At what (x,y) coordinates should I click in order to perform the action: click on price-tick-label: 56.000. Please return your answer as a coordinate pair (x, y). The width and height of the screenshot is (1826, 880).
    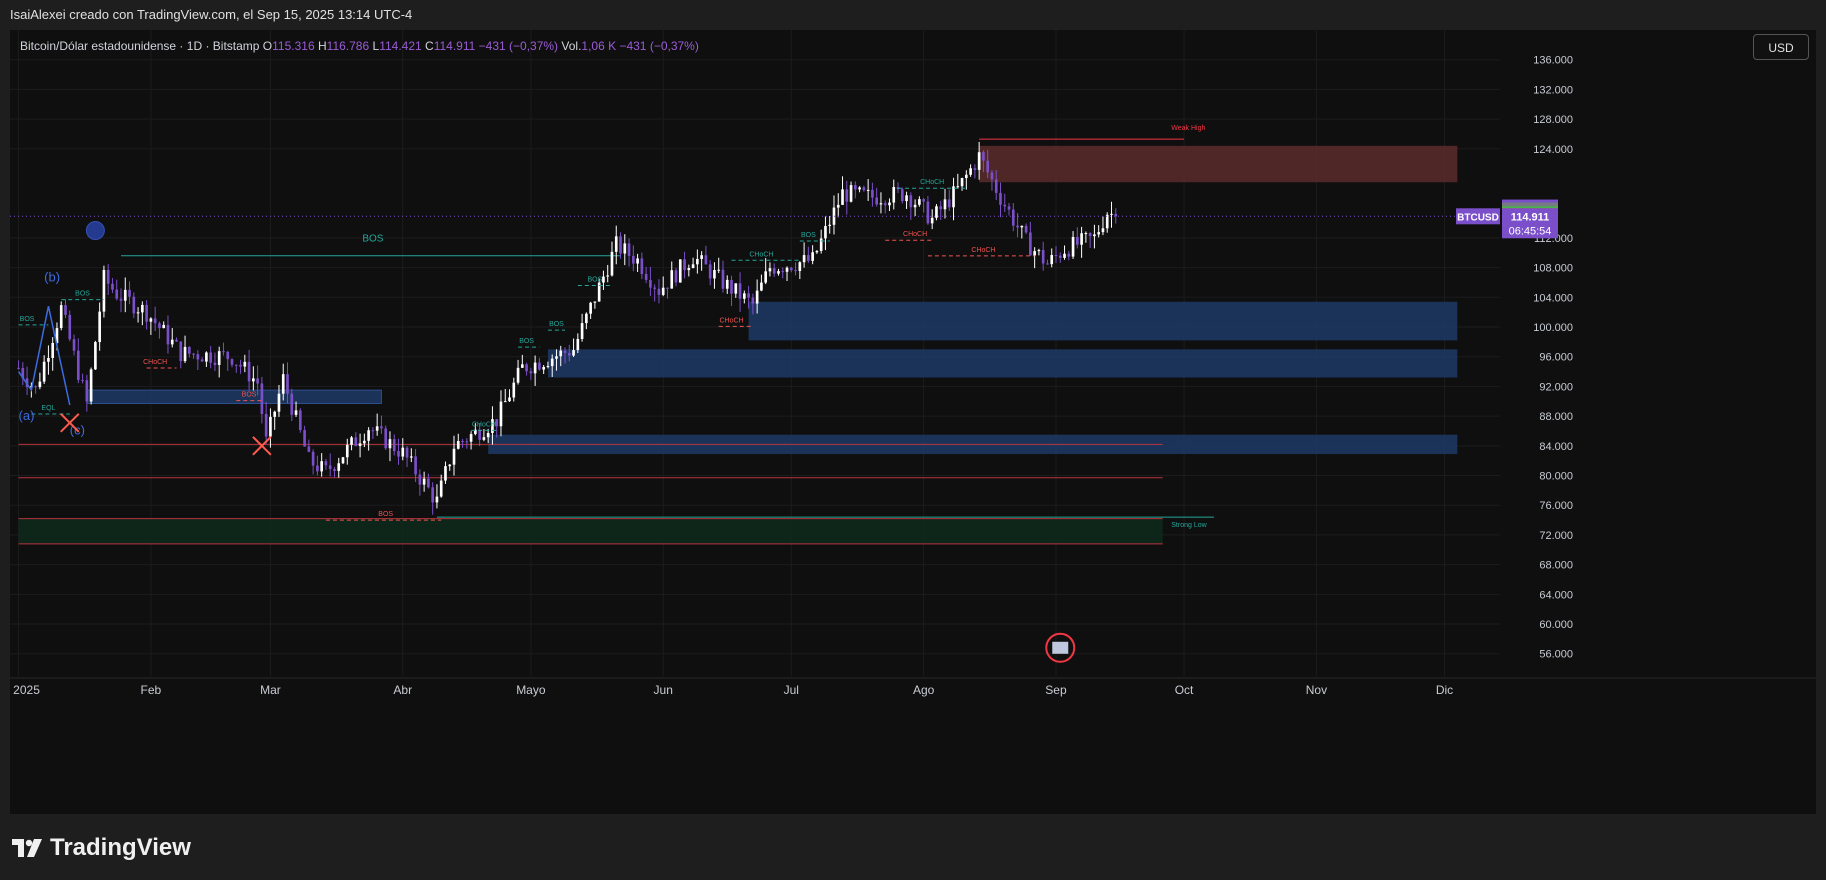
    Looking at the image, I should click on (1556, 655).